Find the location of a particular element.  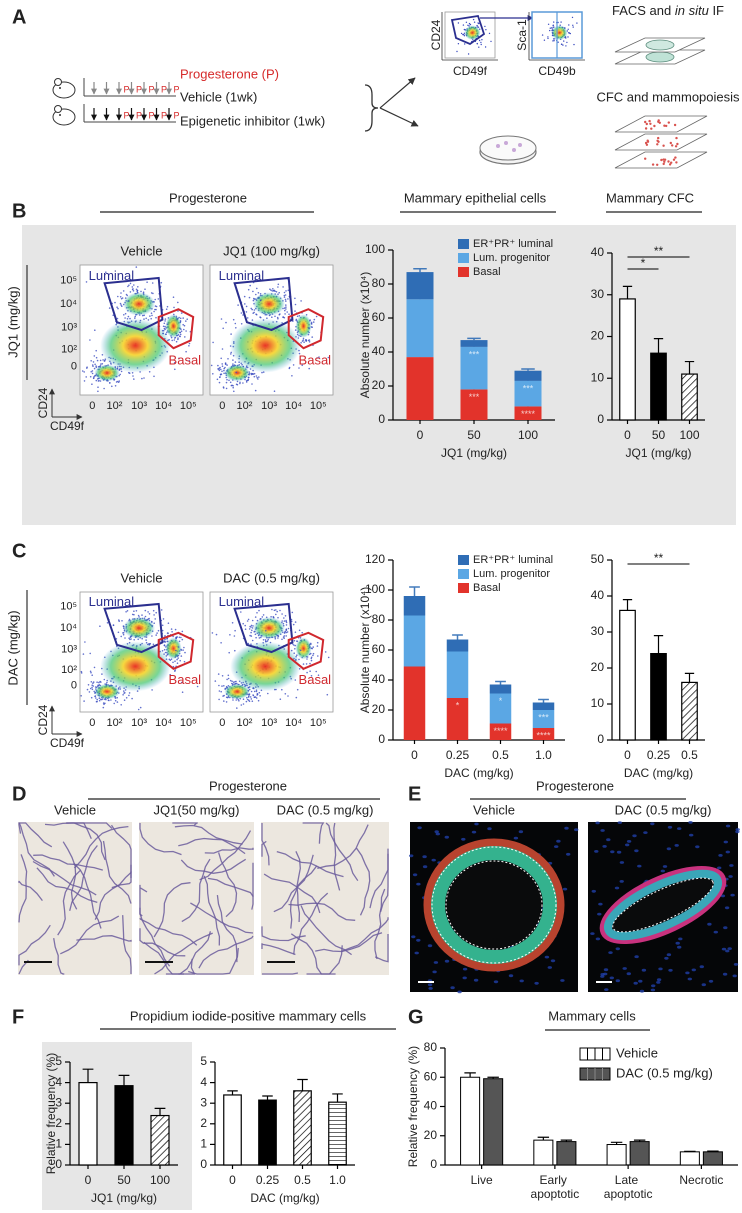

flow-x-tick: 10⁵ is located at coordinates (318, 723).